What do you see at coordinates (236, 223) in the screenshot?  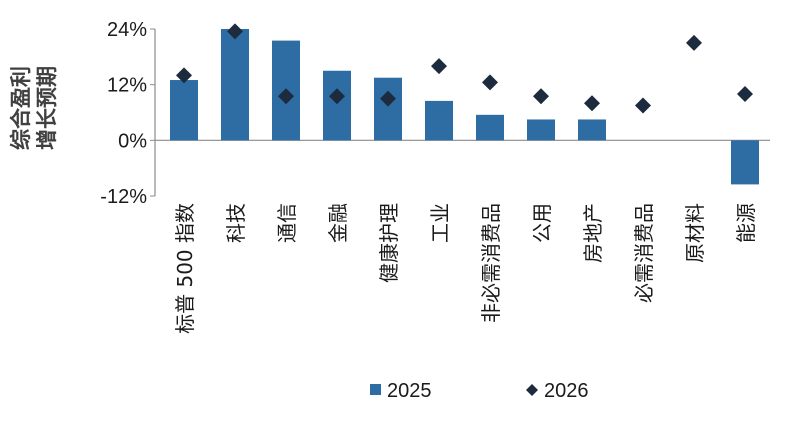 I see `category-label: 科技` at bounding box center [236, 223].